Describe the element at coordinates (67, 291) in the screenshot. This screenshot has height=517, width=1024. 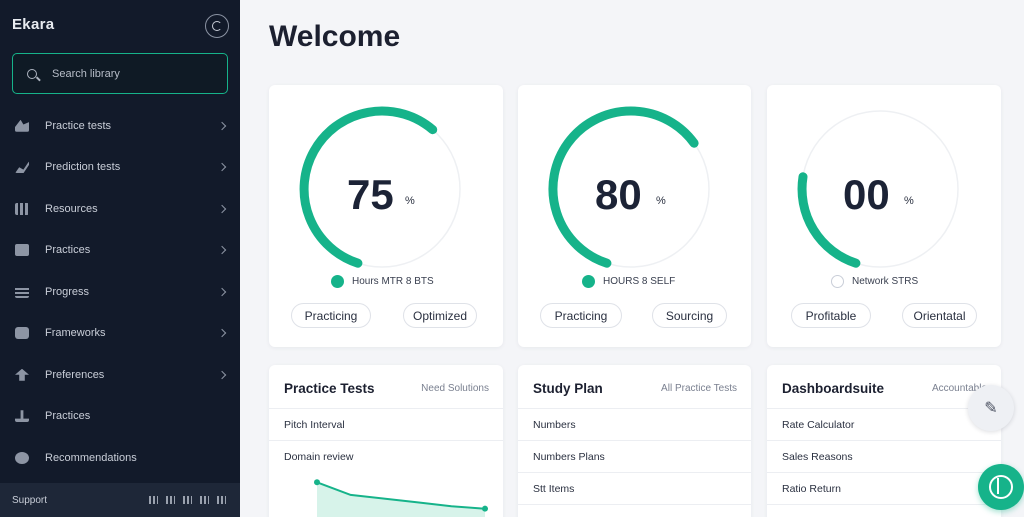
I see `sidebar-item-label: Progress` at that location.